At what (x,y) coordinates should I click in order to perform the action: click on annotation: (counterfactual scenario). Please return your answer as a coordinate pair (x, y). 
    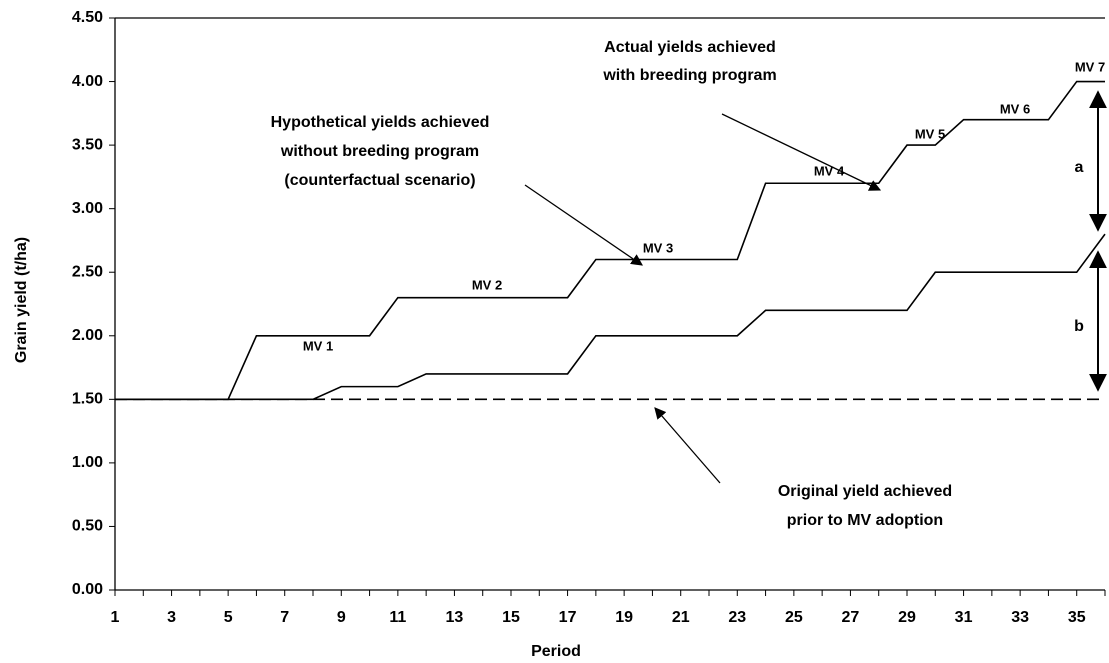
    Looking at the image, I should click on (379, 180).